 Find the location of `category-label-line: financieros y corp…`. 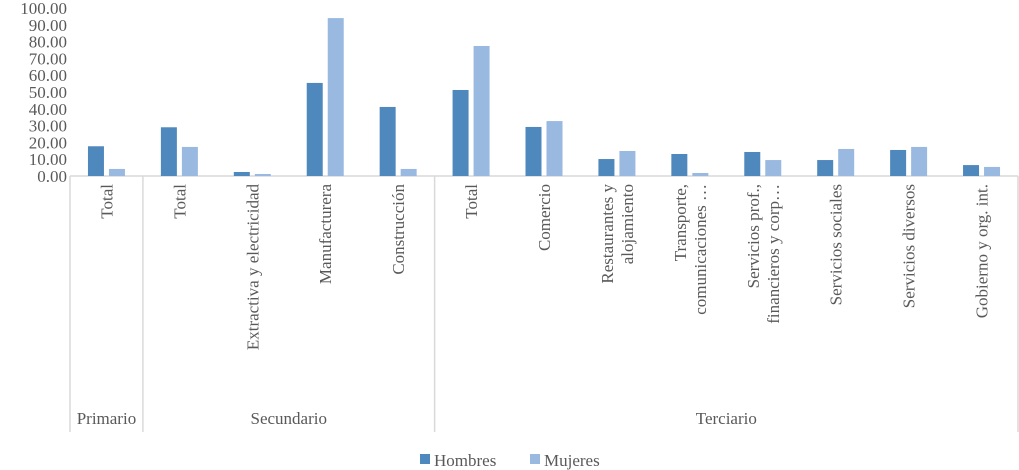

category-label-line: financieros y corp… is located at coordinates (773, 254).